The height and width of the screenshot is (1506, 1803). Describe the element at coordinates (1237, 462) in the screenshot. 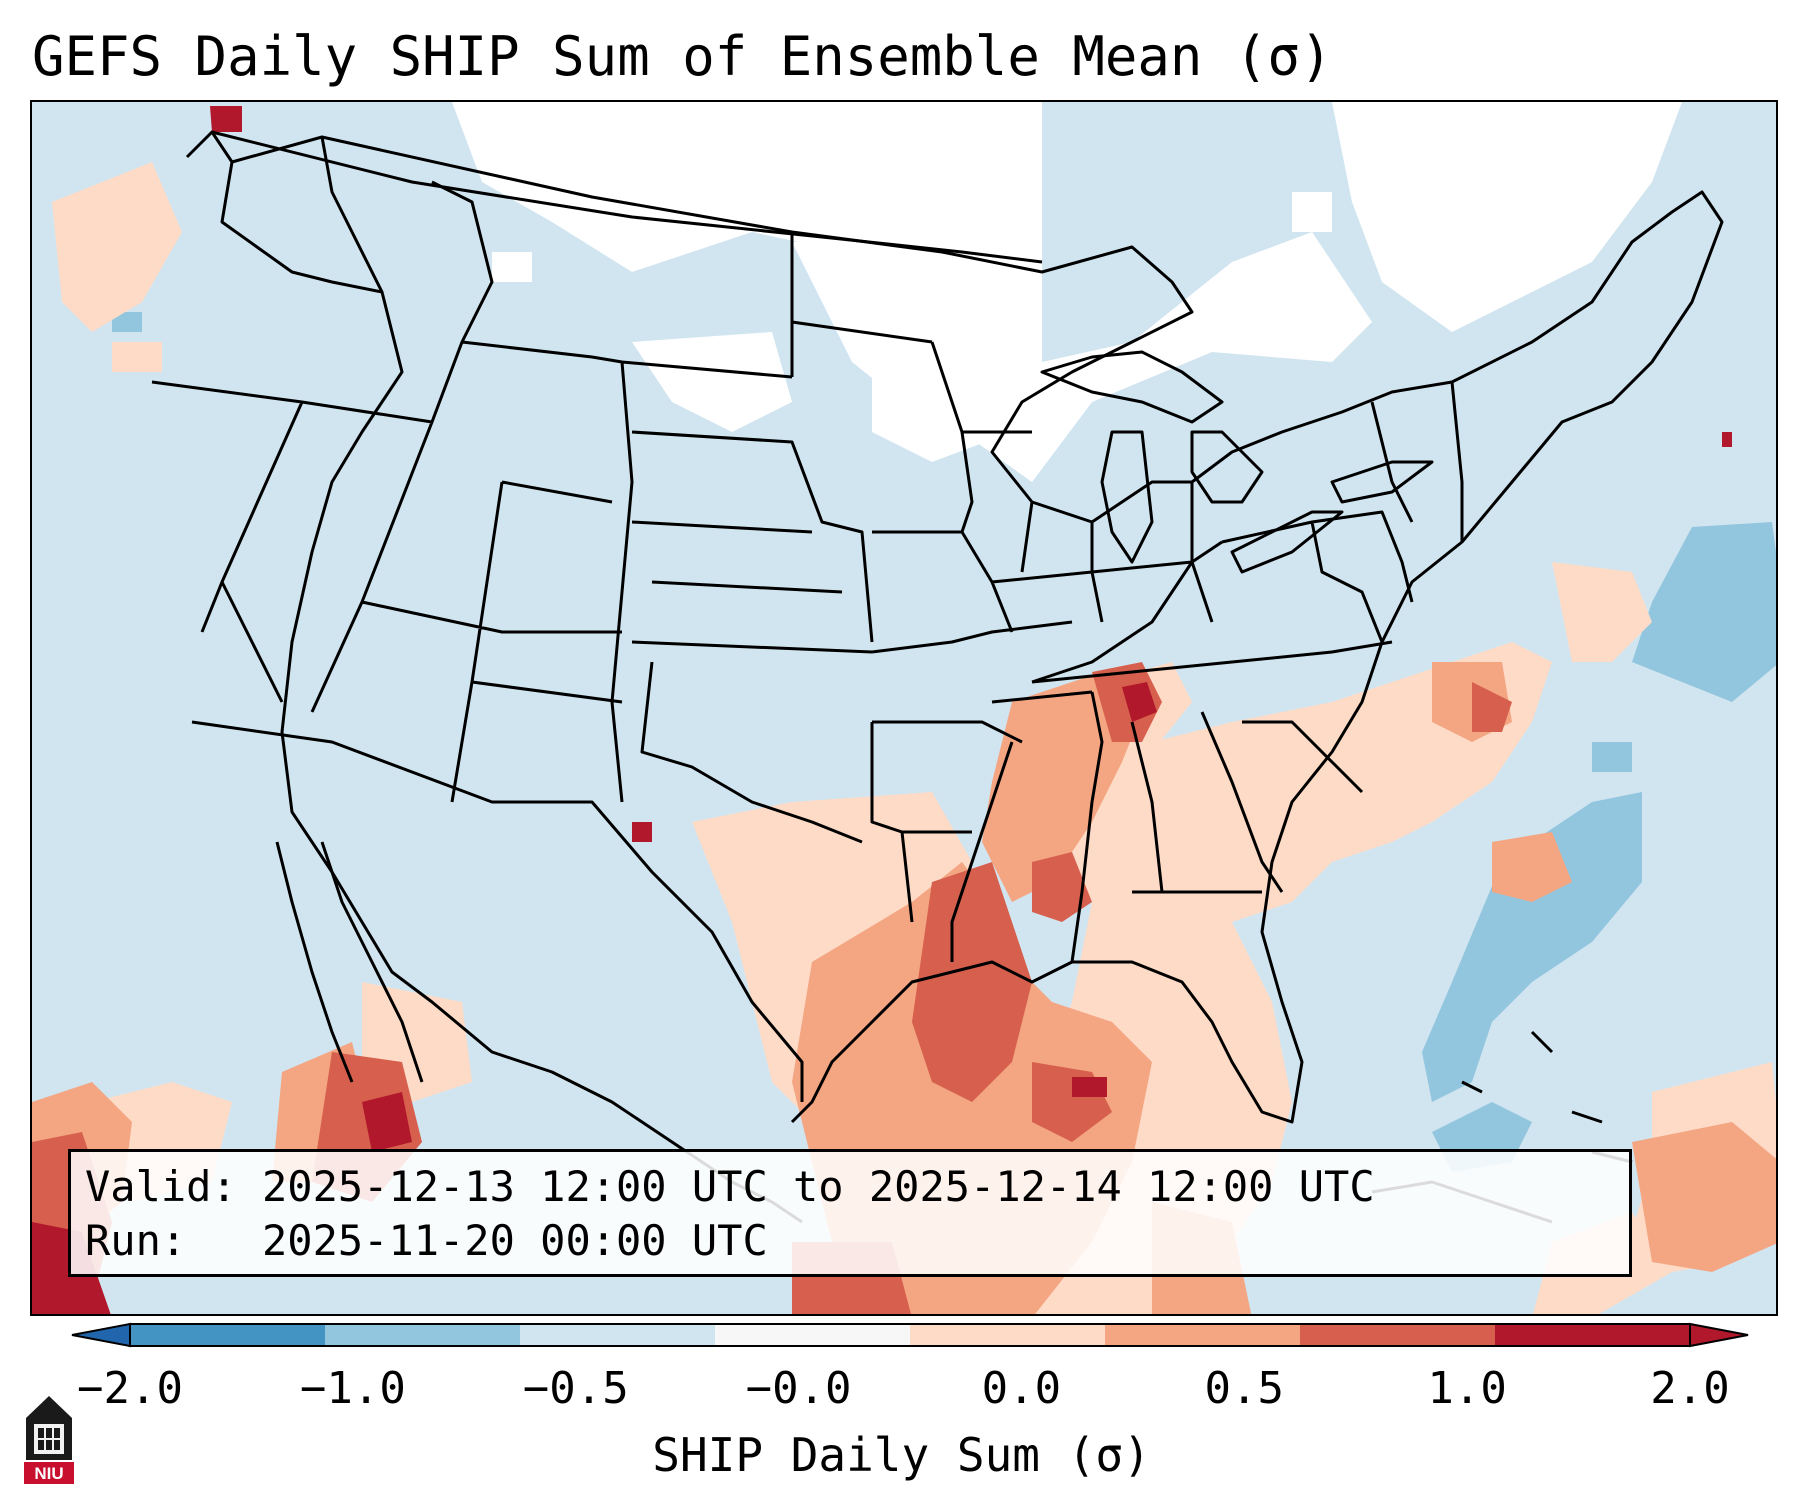

I see `great-lakes` at that location.